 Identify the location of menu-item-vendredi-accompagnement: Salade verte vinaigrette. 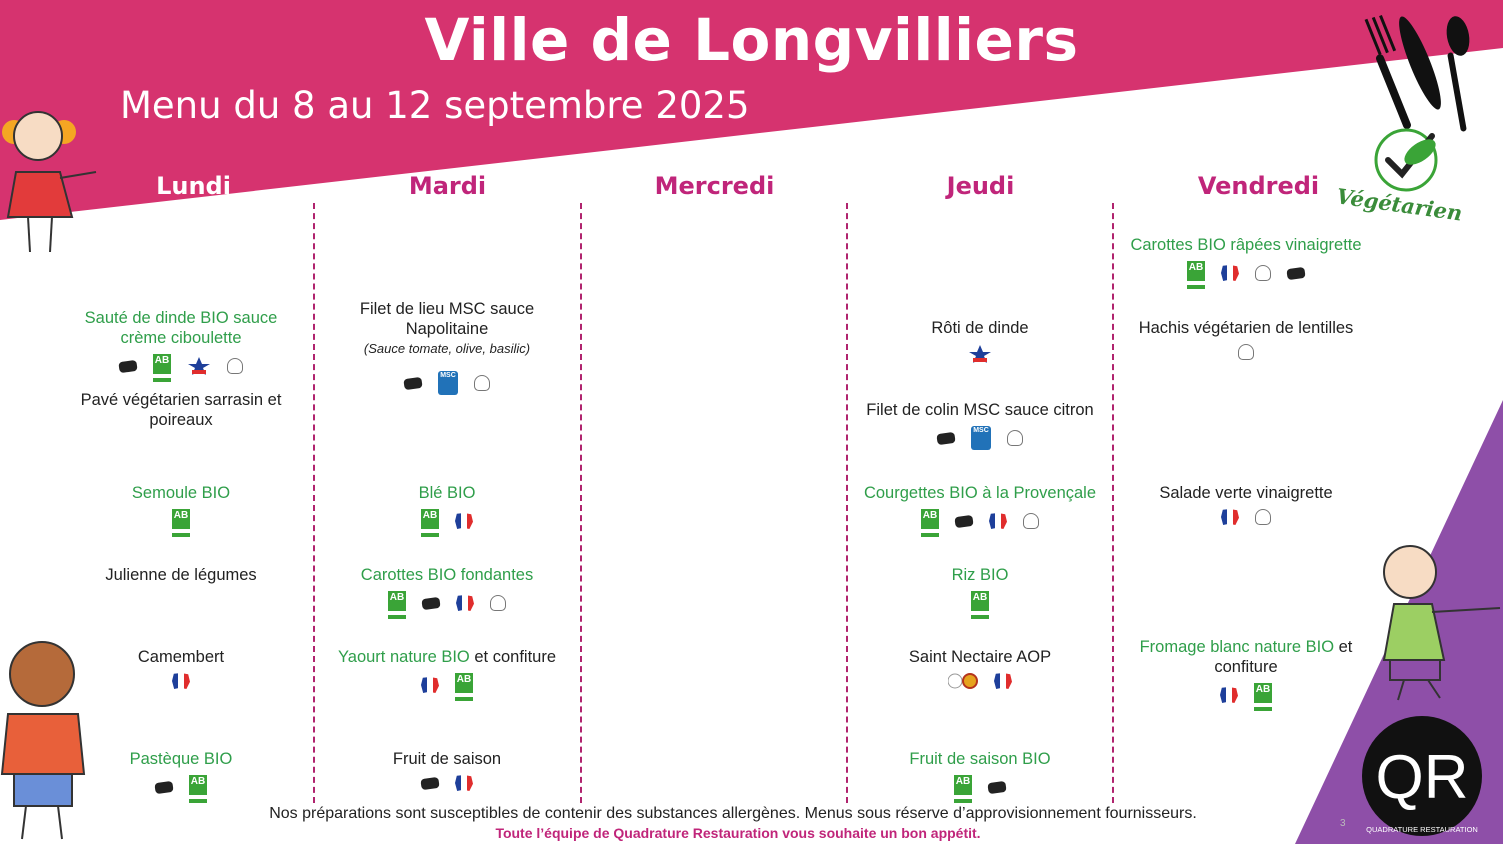
(1246, 504).